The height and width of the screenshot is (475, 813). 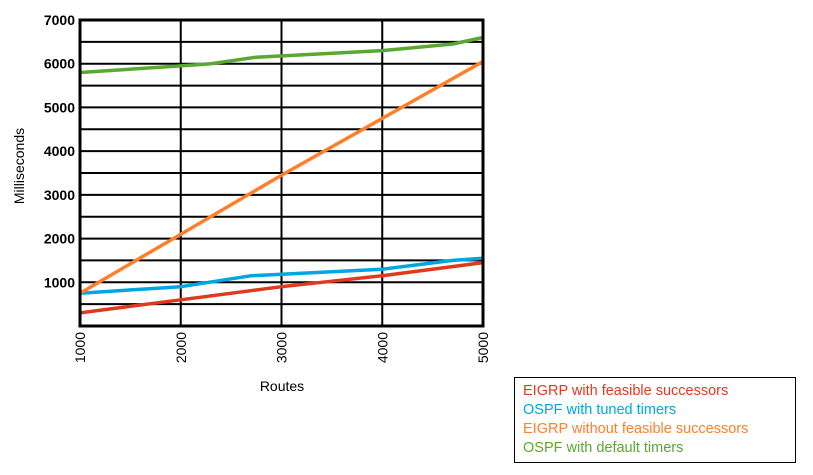 What do you see at coordinates (623, 448) in the screenshot?
I see `legend-item-suffix: with default timers` at bounding box center [623, 448].